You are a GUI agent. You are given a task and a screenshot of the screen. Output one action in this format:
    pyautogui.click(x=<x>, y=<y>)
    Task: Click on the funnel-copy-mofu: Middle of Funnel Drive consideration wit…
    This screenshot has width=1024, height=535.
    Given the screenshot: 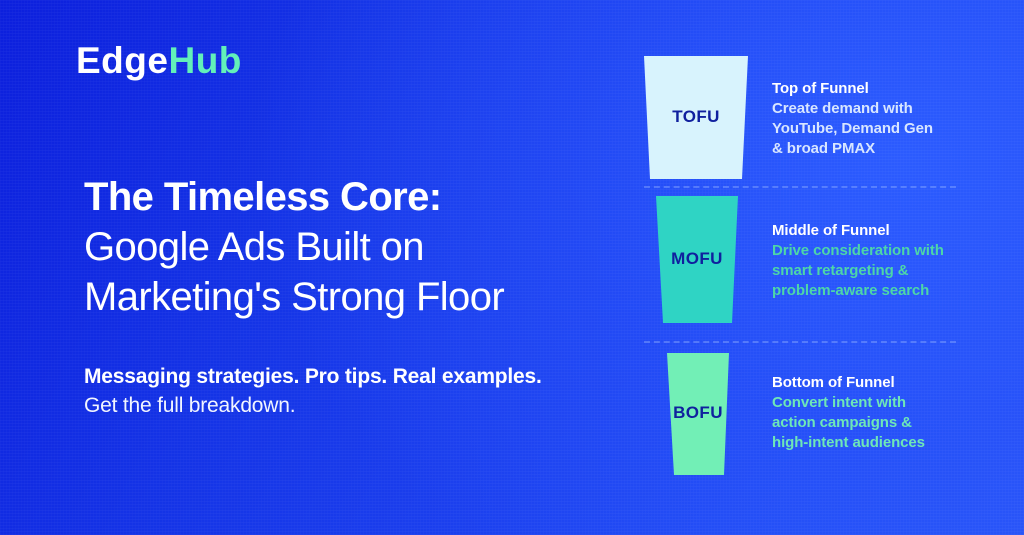 What is the action you would take?
    pyautogui.click(x=877, y=261)
    